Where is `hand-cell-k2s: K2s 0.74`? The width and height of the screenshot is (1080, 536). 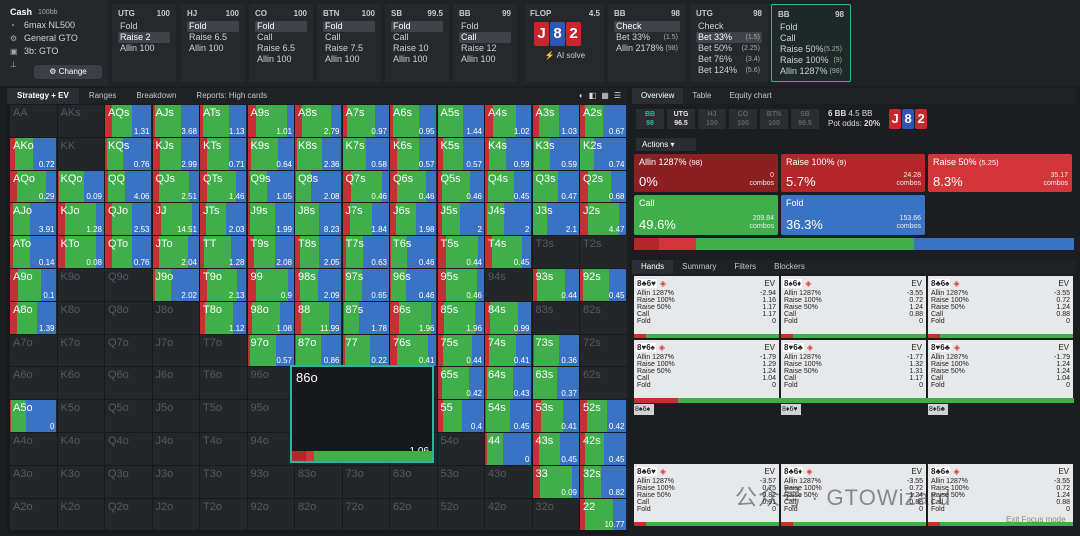
hand-cell-k2s: K2s 0.74 is located at coordinates (603, 153).